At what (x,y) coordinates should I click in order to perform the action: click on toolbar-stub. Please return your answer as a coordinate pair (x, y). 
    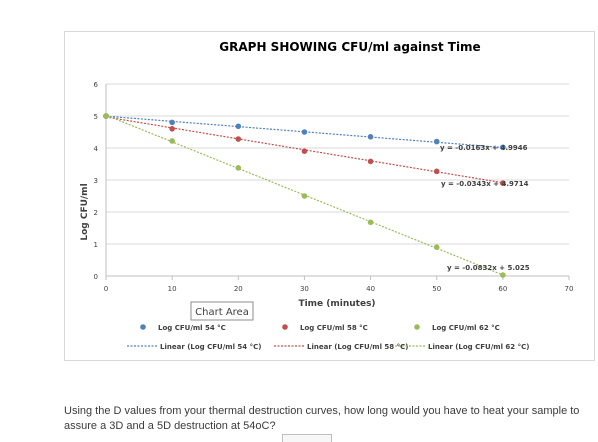
    Looking at the image, I should click on (307, 438).